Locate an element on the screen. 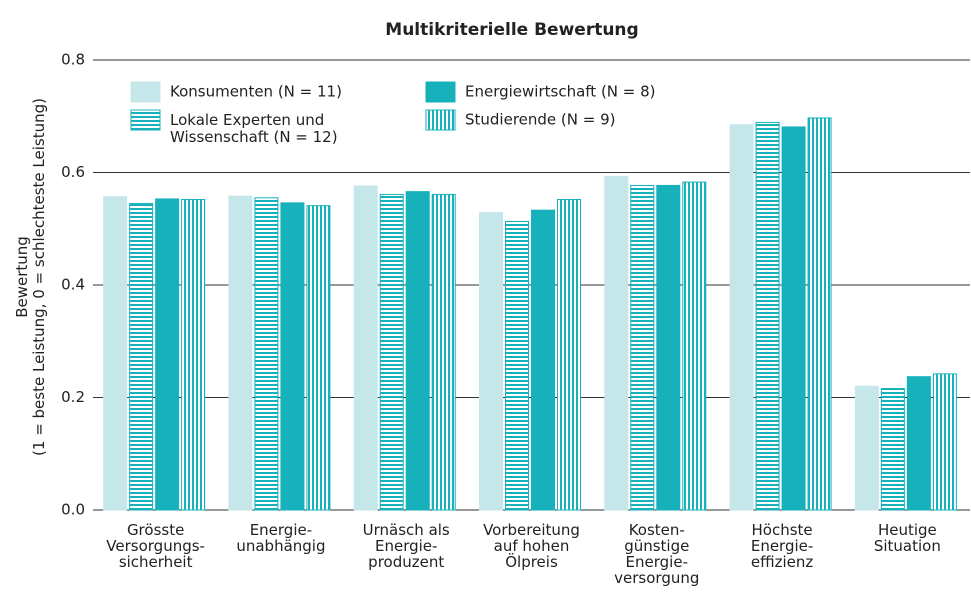  y-tick-label: 0.6 is located at coordinates (73, 172).